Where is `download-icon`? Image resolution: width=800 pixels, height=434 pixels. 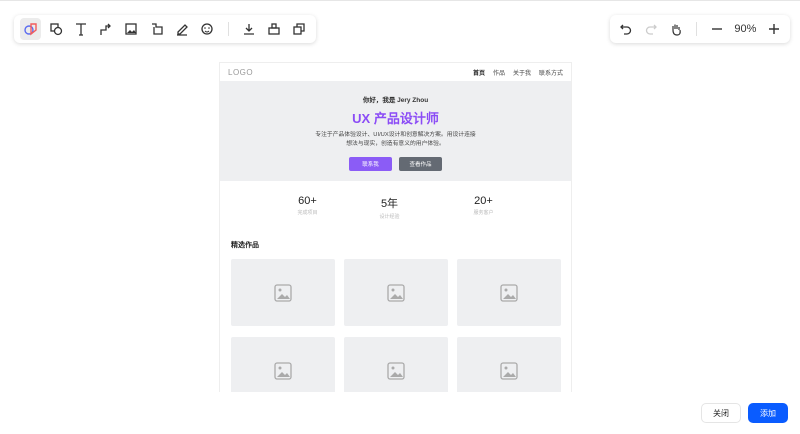 download-icon is located at coordinates (248, 29).